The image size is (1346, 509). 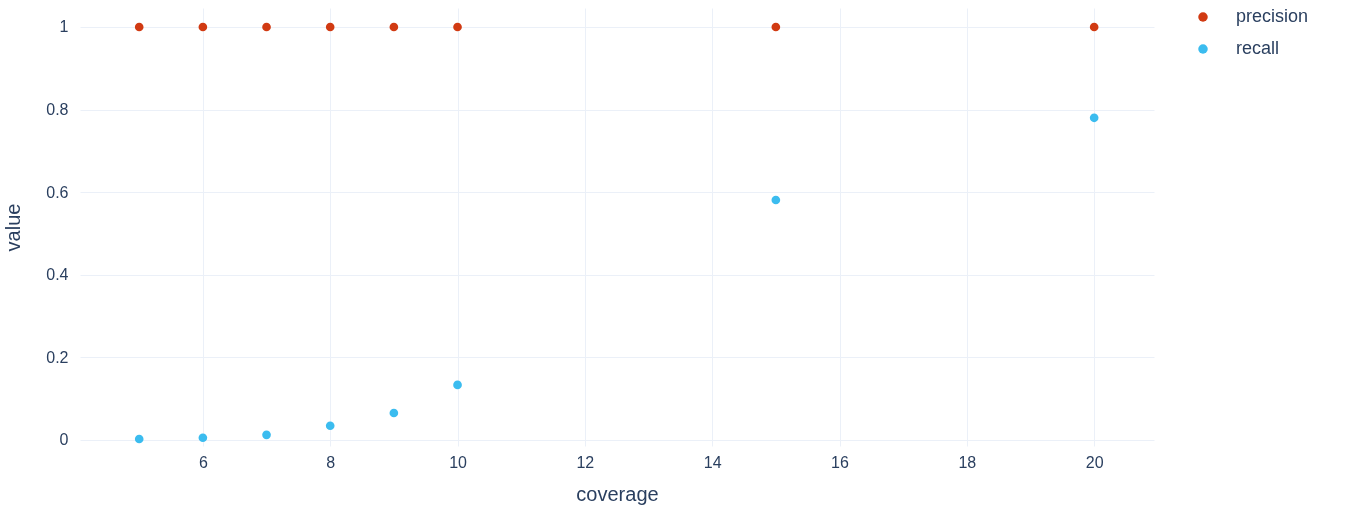 What do you see at coordinates (13, 227) in the screenshot?
I see `y-axis-title: value` at bounding box center [13, 227].